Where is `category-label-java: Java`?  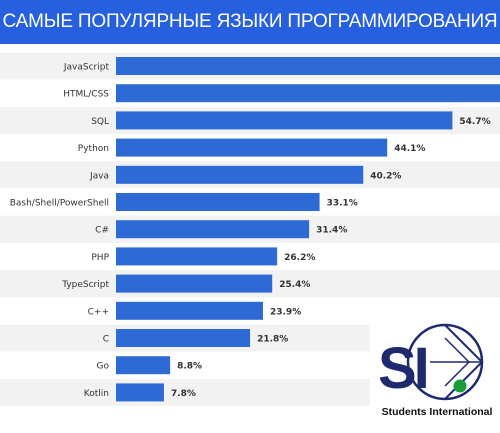 category-label-java: Java is located at coordinates (99, 176).